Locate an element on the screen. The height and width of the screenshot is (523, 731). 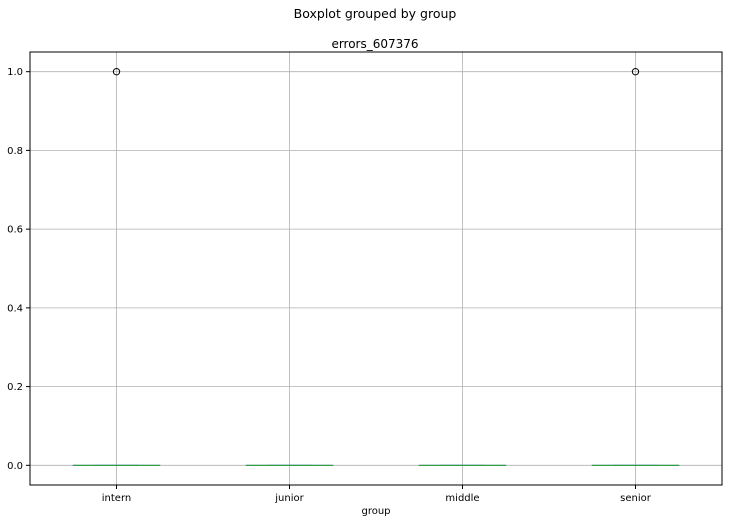
x-tick-label: senior is located at coordinates (636, 498).